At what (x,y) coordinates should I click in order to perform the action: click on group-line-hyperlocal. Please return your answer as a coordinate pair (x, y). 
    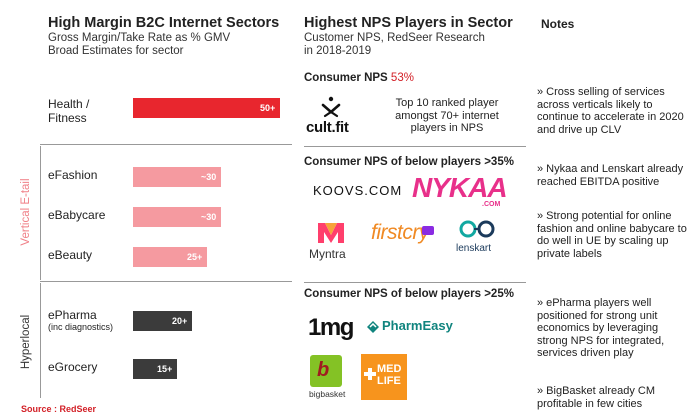
    Looking at the image, I should click on (40, 340).